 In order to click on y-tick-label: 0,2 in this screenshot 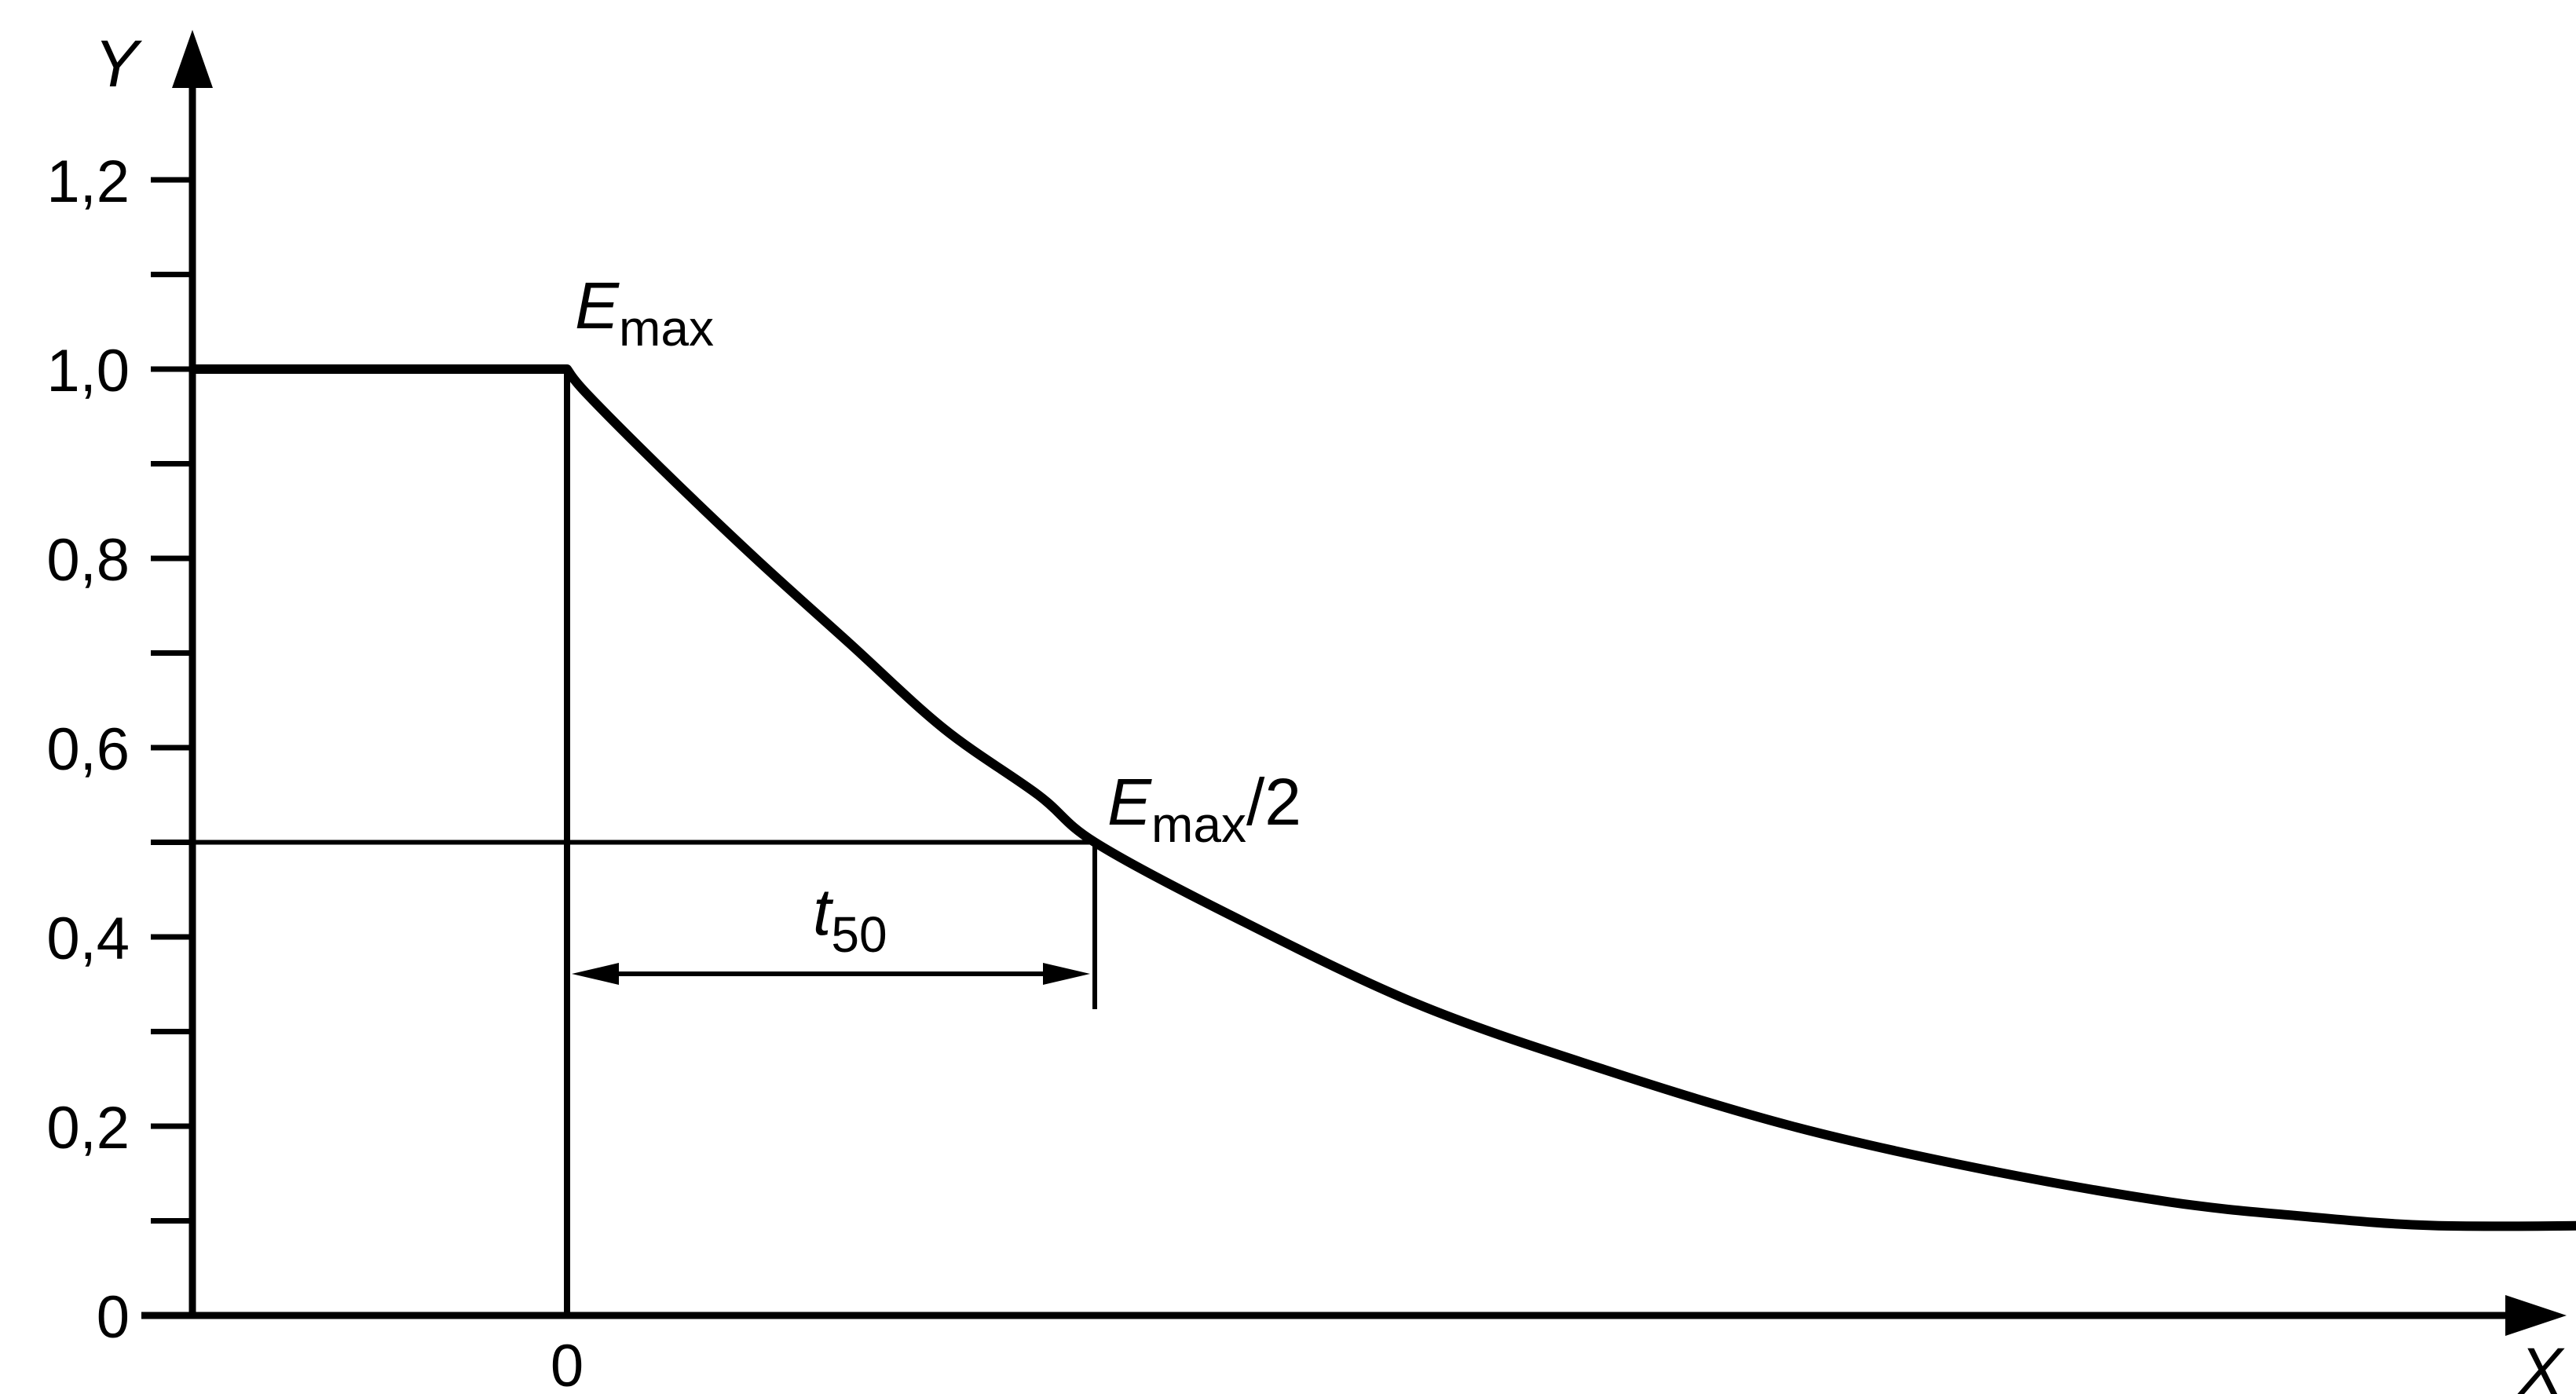, I will do `click(88, 1128)`.